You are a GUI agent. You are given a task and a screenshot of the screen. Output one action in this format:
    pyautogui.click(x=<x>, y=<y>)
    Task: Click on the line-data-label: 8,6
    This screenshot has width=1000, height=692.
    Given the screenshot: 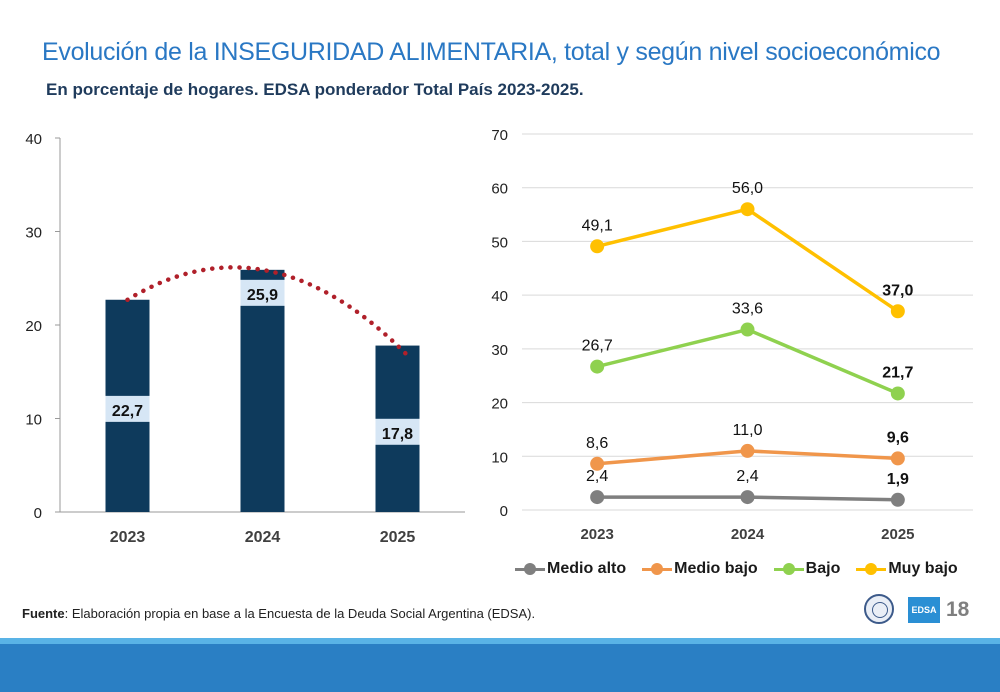 What is the action you would take?
    pyautogui.click(x=597, y=443)
    